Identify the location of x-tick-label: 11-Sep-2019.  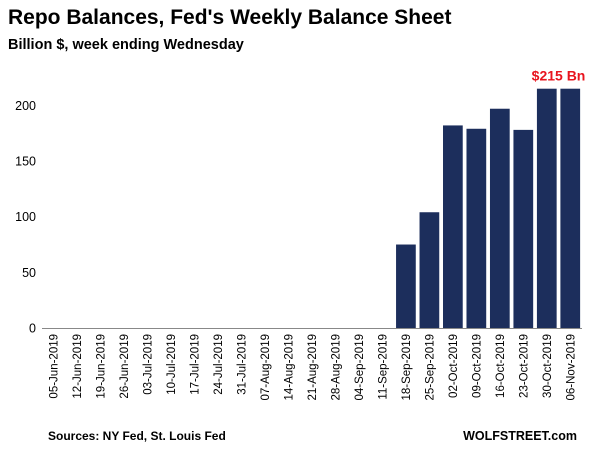
(383, 367).